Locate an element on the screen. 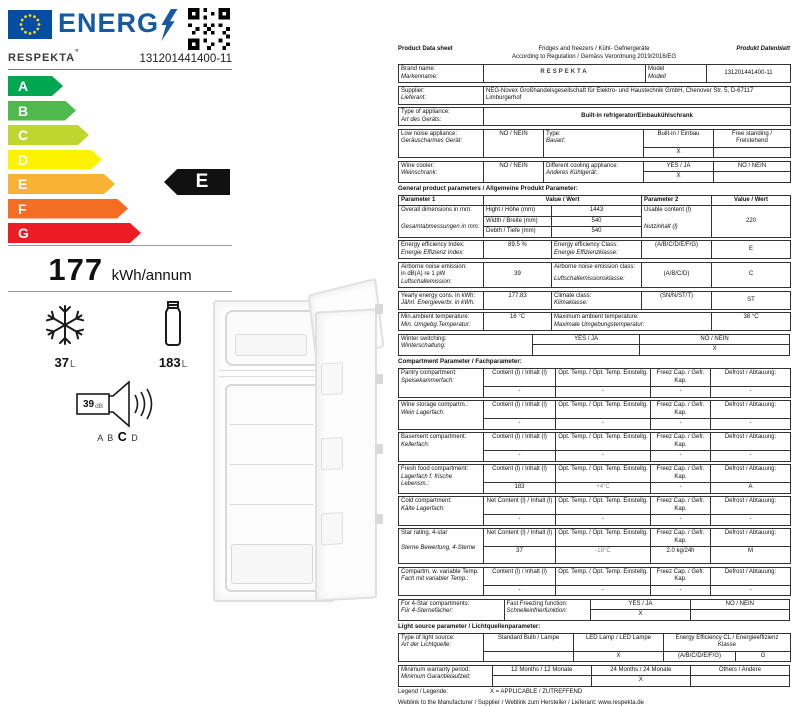  min-ambient-value: 16 °C is located at coordinates (517, 322).